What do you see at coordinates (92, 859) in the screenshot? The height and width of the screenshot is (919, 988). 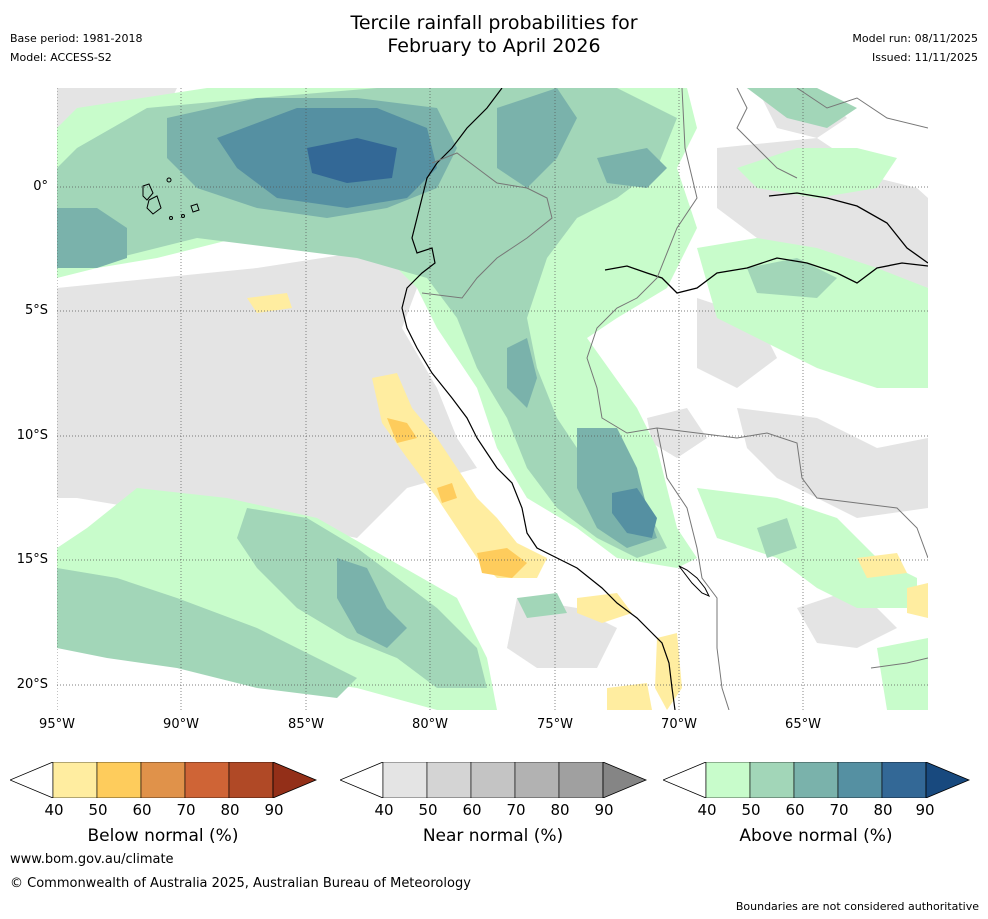 I see `footer-url: www.bom.gov.au/climate` at bounding box center [92, 859].